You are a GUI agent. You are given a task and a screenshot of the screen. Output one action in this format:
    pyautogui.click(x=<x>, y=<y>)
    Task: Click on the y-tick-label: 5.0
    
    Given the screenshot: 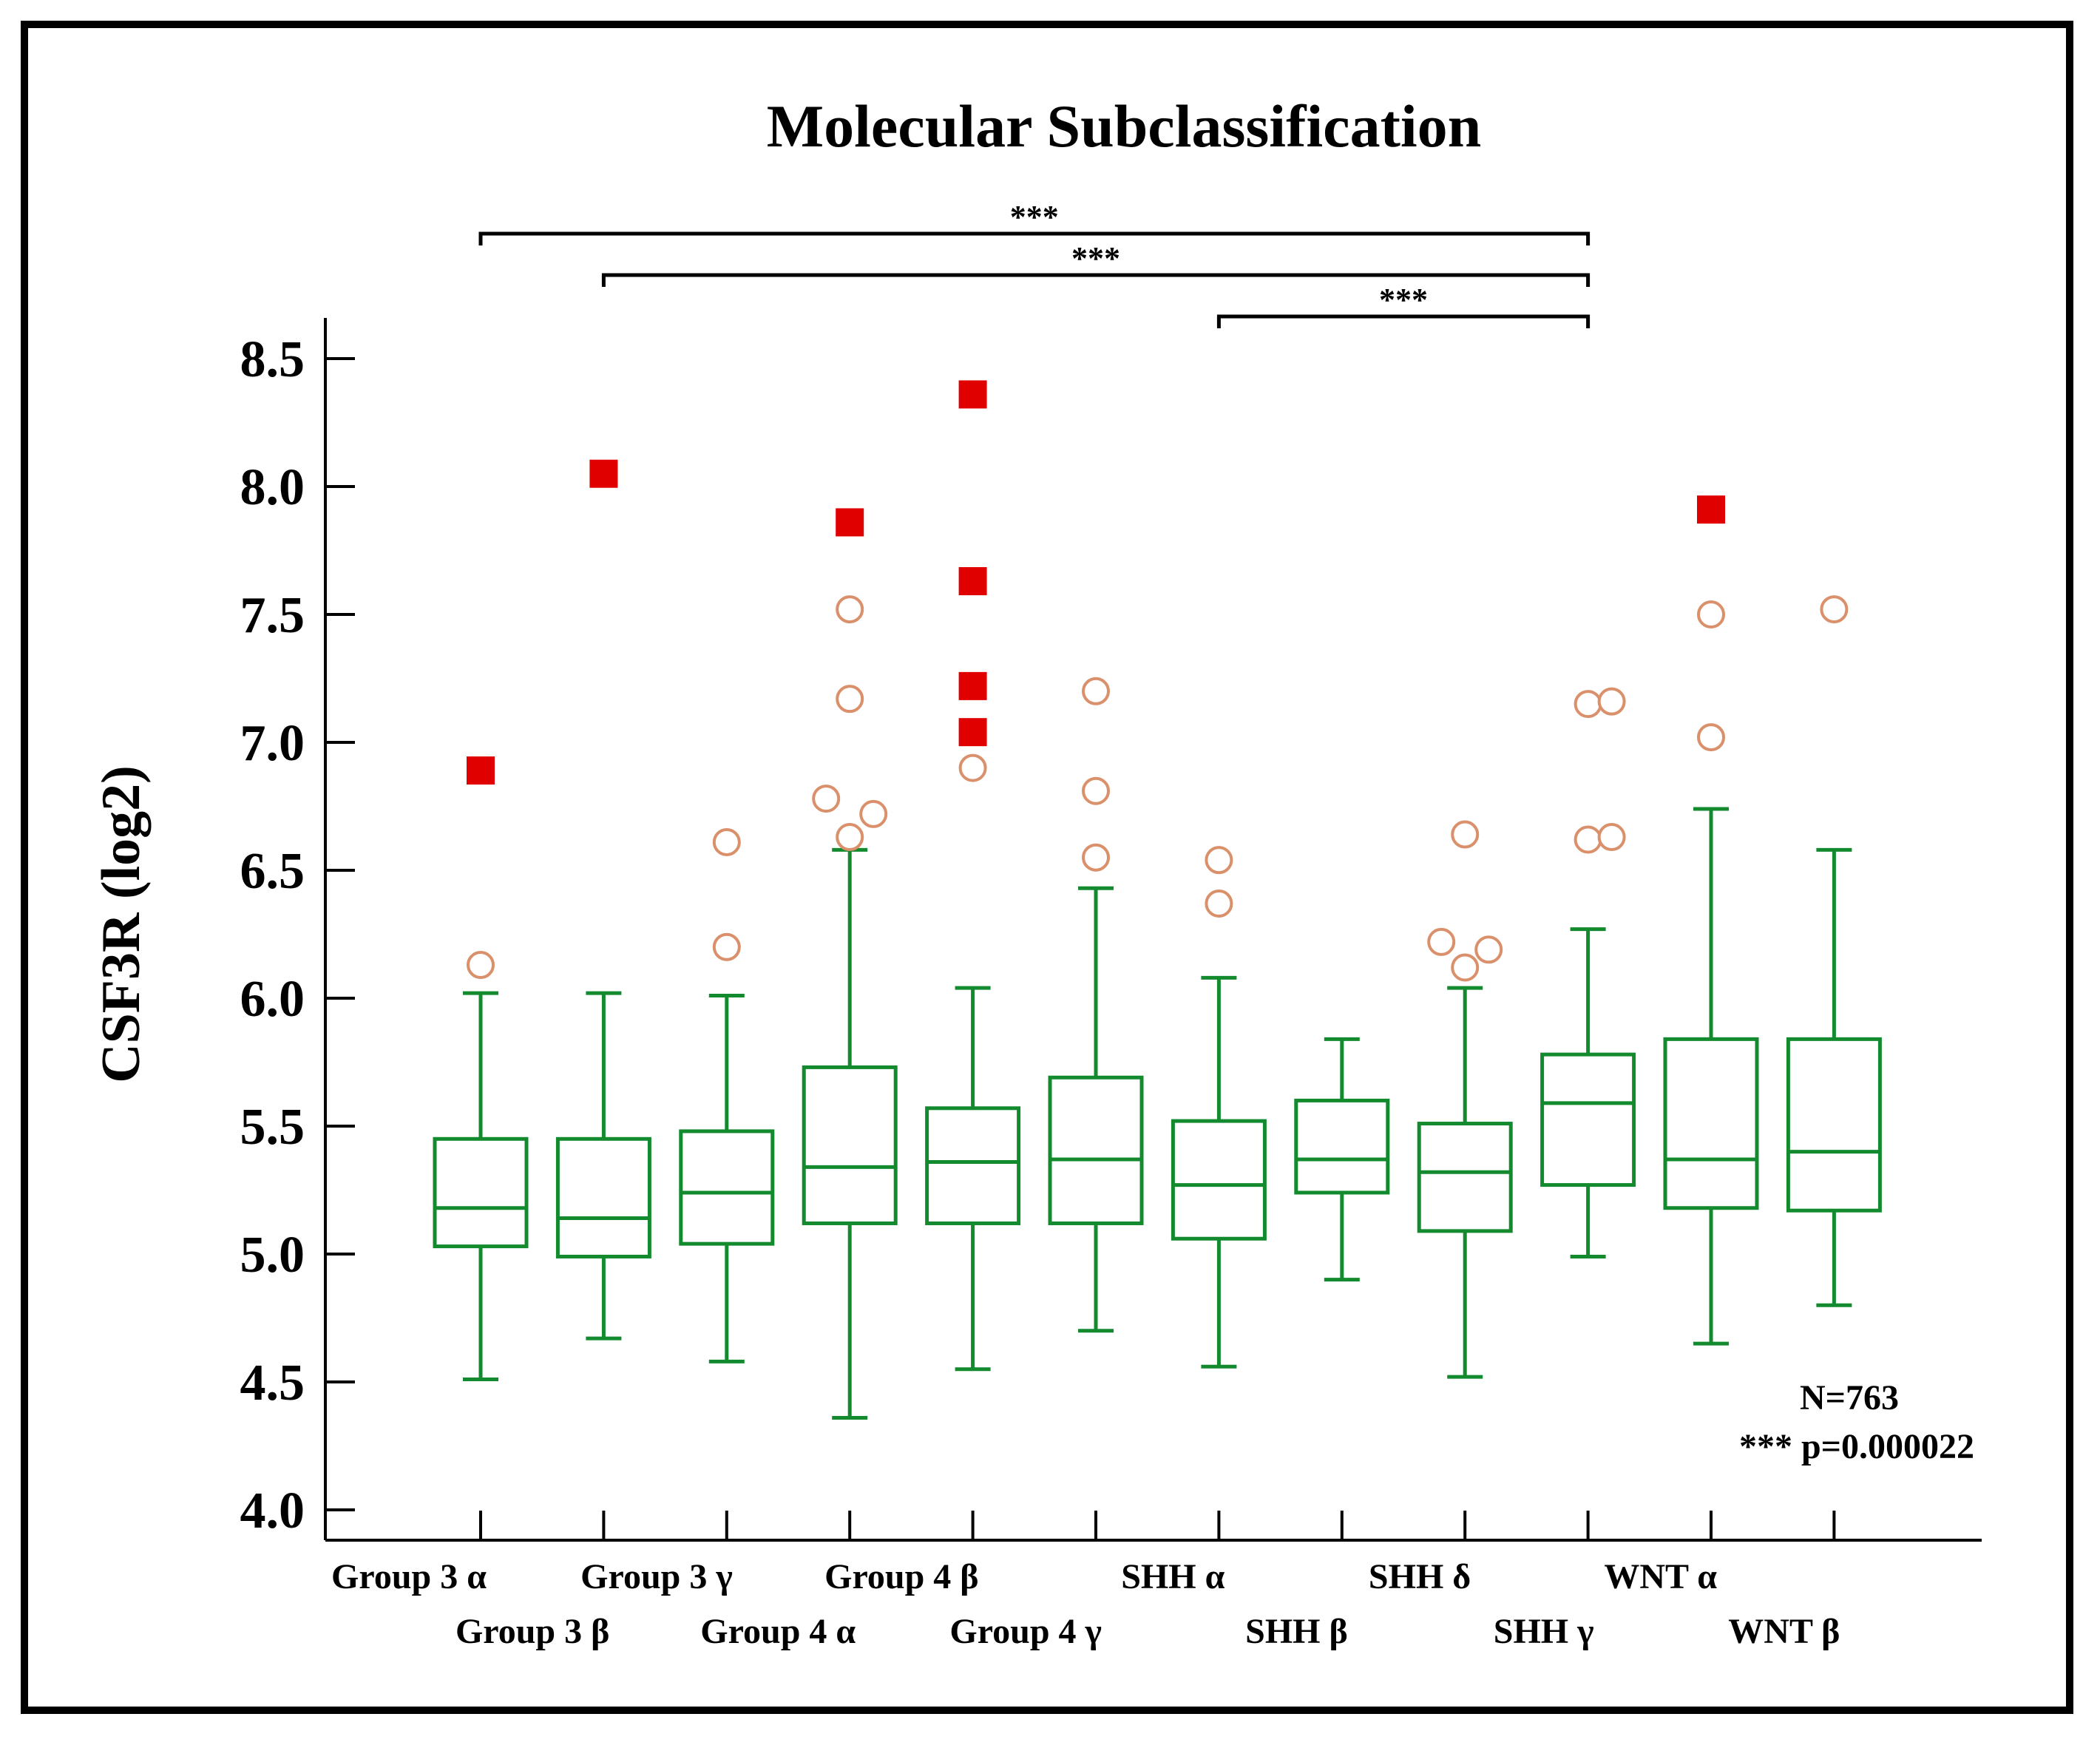 What is the action you would take?
    pyautogui.click(x=272, y=1255)
    